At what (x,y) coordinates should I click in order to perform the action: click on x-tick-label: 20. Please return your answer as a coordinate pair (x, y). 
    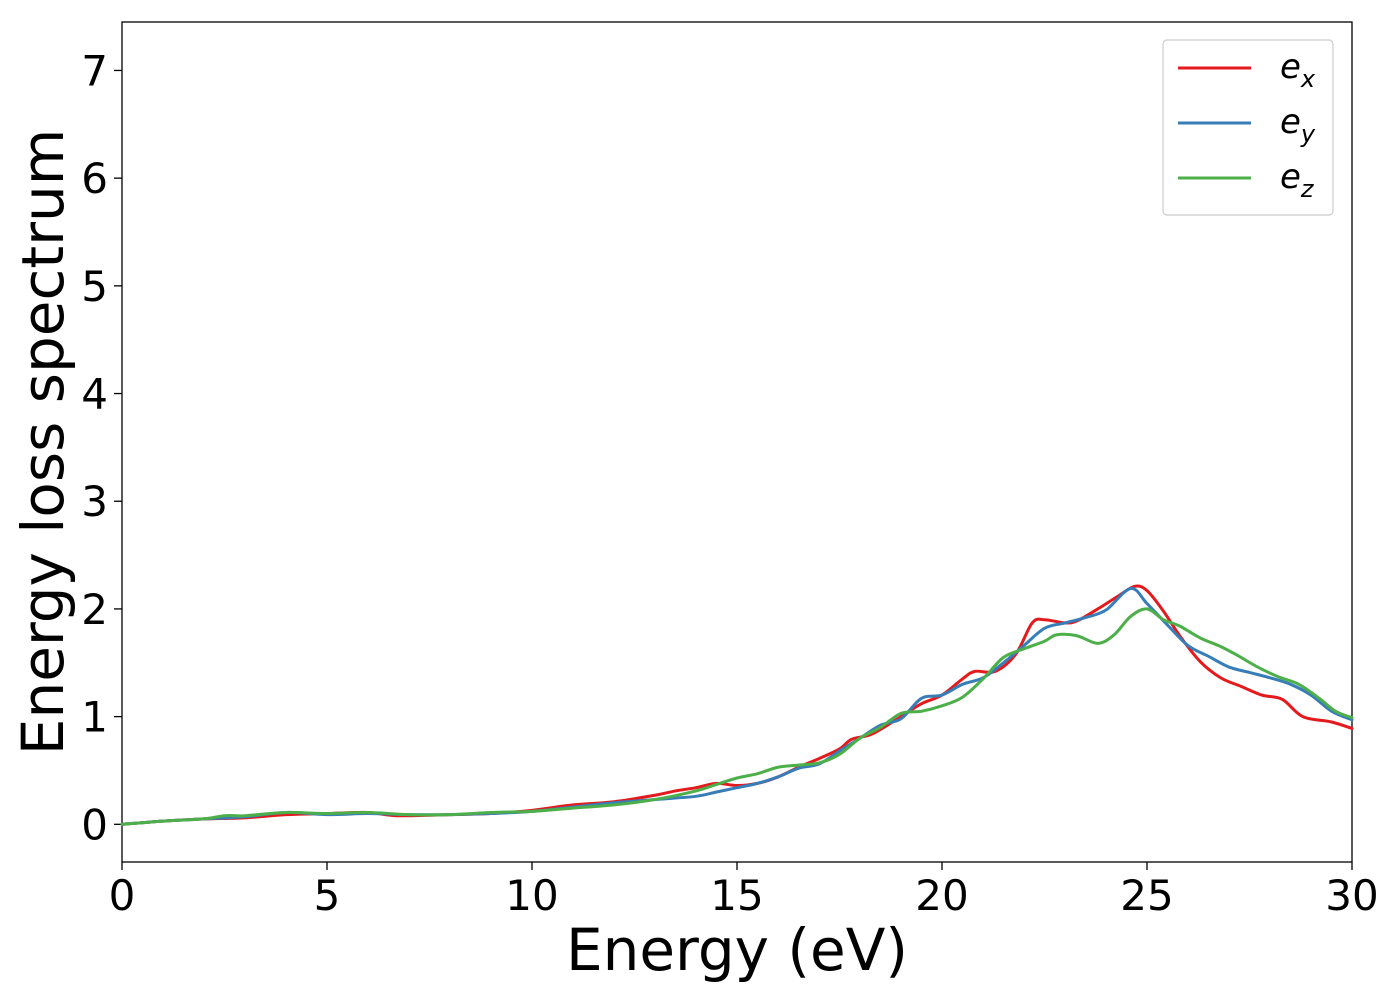
    Looking at the image, I should click on (941, 895).